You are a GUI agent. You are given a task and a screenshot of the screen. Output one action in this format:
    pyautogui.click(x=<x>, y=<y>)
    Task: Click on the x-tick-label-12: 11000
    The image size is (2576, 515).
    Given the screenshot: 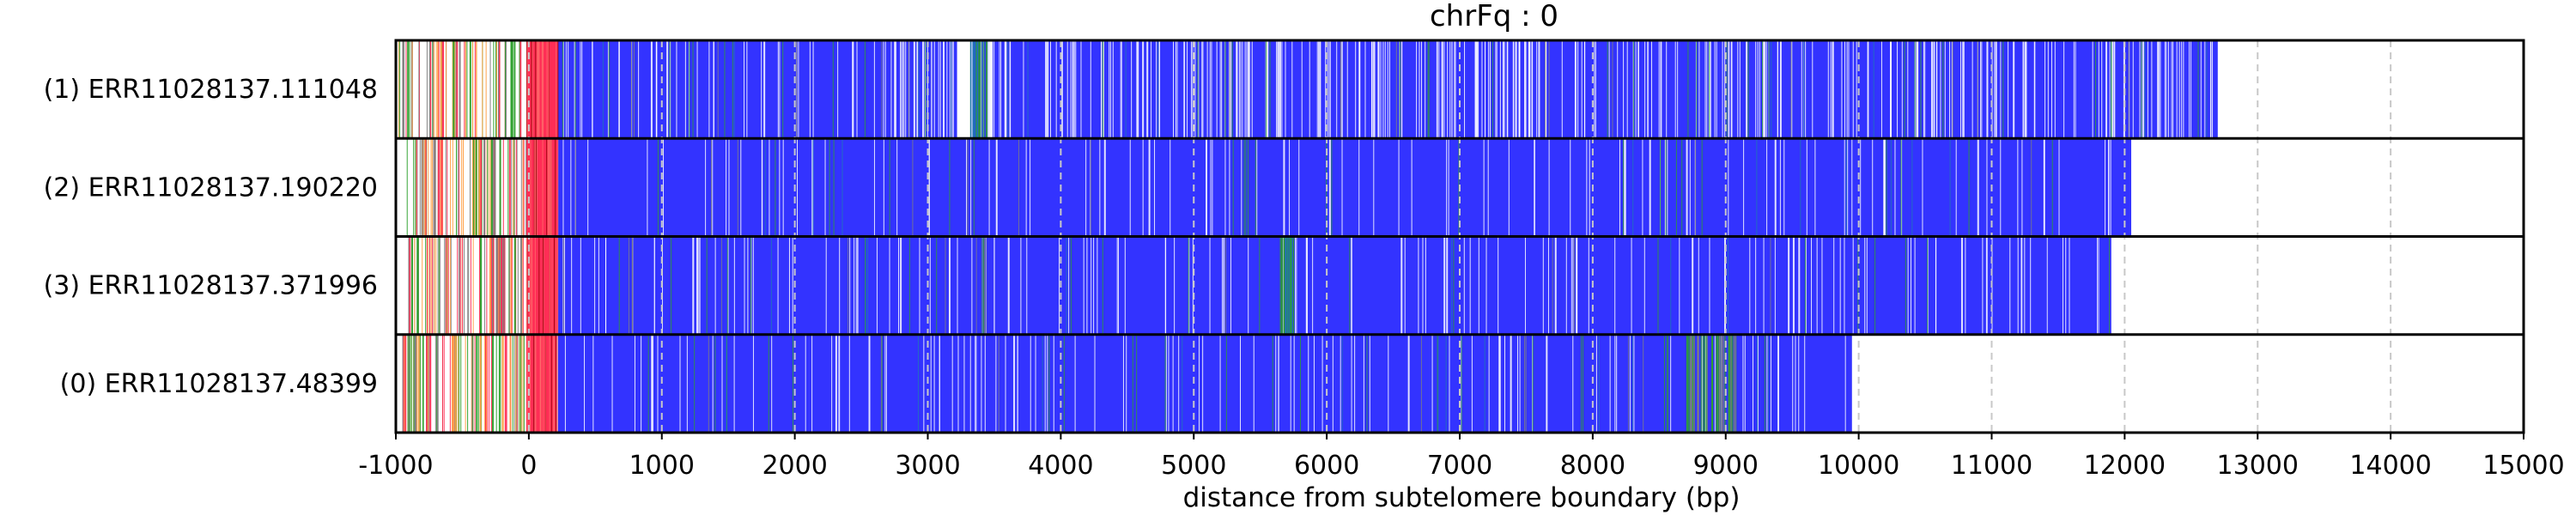 What is the action you would take?
    pyautogui.click(x=1991, y=466)
    